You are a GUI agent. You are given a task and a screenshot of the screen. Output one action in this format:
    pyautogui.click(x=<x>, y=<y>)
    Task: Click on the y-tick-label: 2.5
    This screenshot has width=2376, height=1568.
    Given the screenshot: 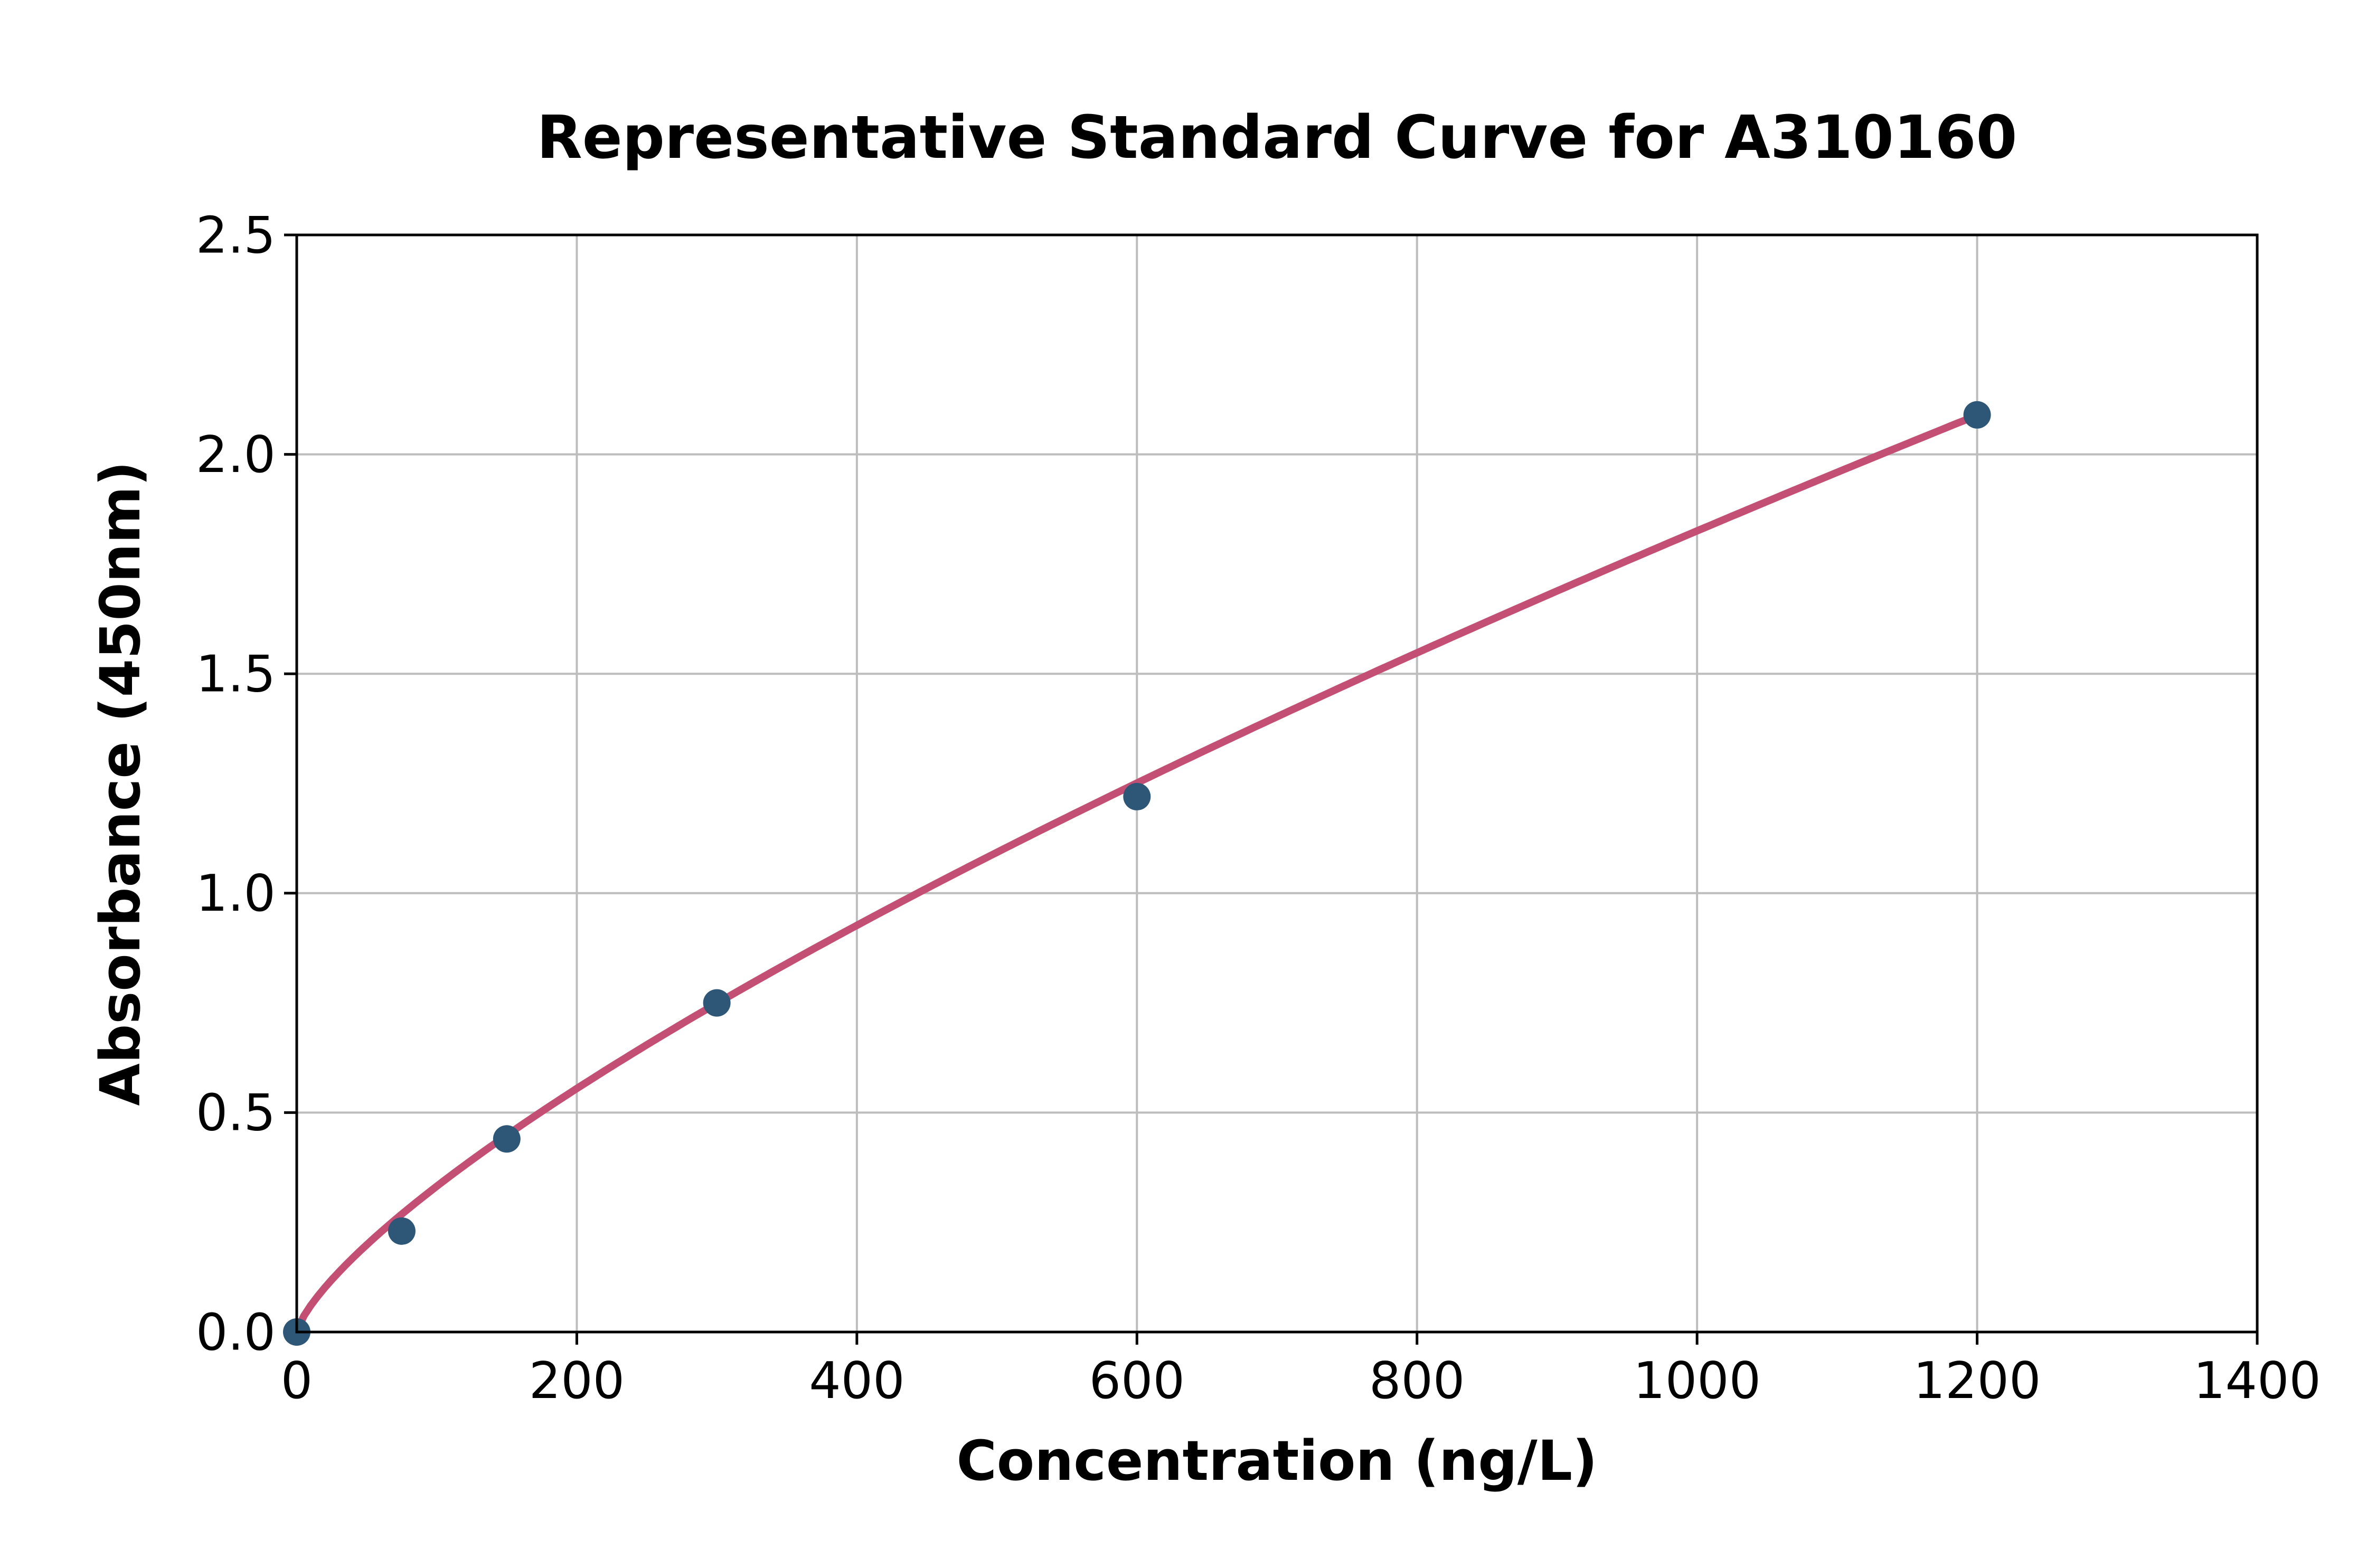 What is the action you would take?
    pyautogui.click(x=236, y=235)
    